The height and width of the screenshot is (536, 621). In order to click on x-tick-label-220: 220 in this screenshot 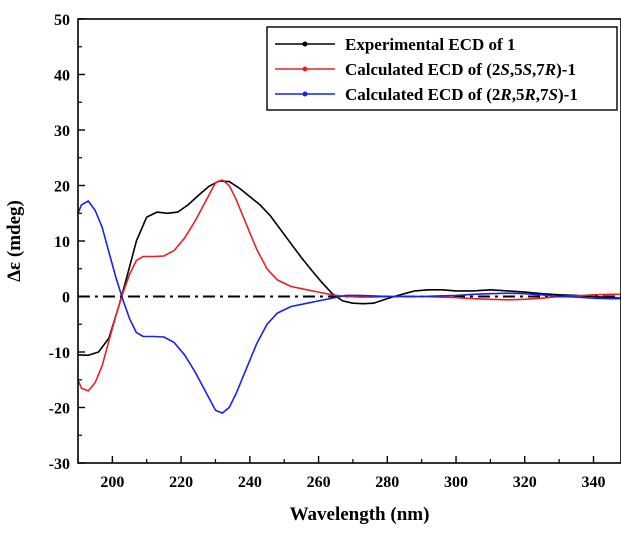, I will do `click(181, 482)`.